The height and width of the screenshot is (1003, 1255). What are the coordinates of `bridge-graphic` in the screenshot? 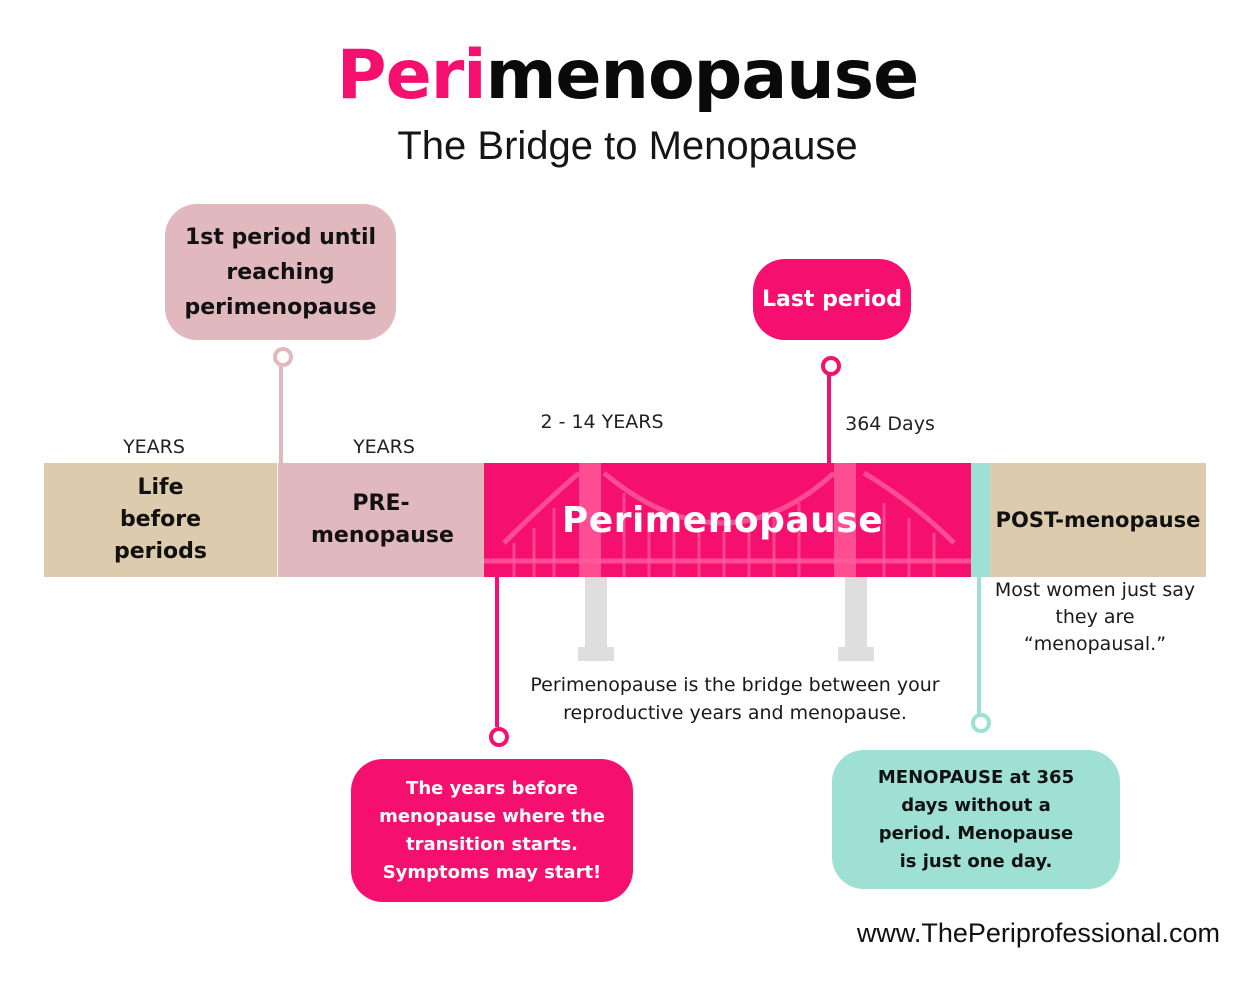 It's located at (727, 520).